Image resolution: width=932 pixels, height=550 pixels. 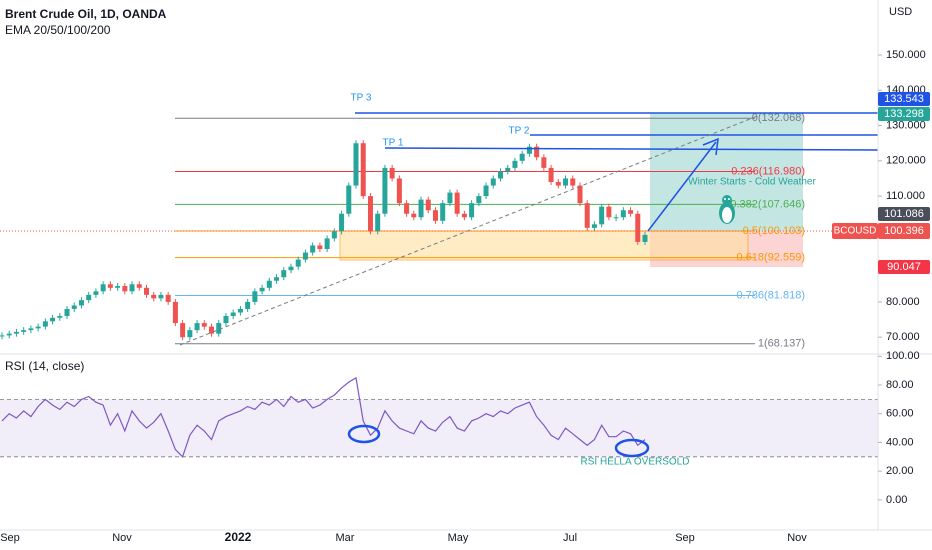 What do you see at coordinates (906, 161) in the screenshot?
I see `y-tick-label: 120.000` at bounding box center [906, 161].